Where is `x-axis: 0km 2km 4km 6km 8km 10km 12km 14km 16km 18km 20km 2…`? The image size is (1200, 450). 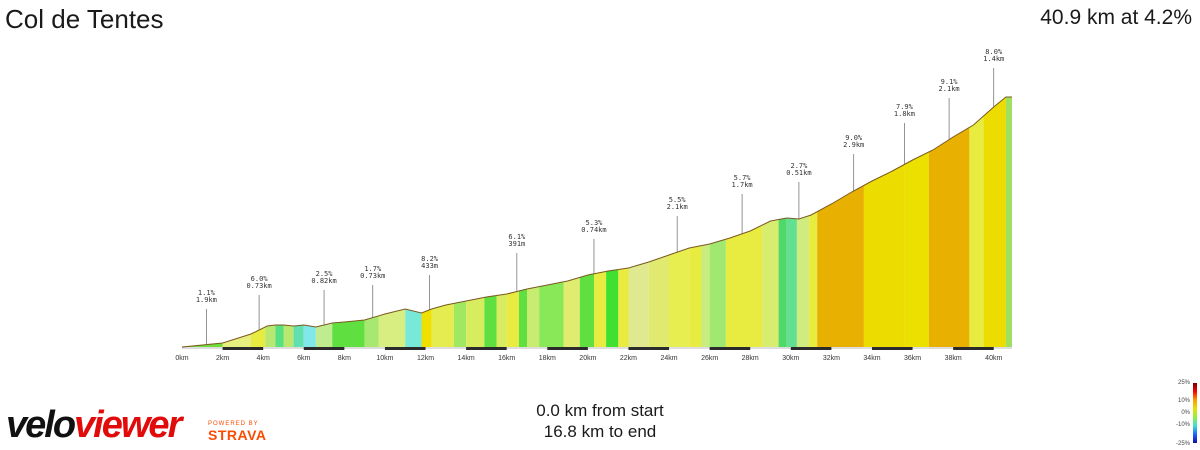
x-axis: 0km 2km 4km 6km 8km 10km 12km 14km 16km 18km 20km 2… is located at coordinates (593, 354).